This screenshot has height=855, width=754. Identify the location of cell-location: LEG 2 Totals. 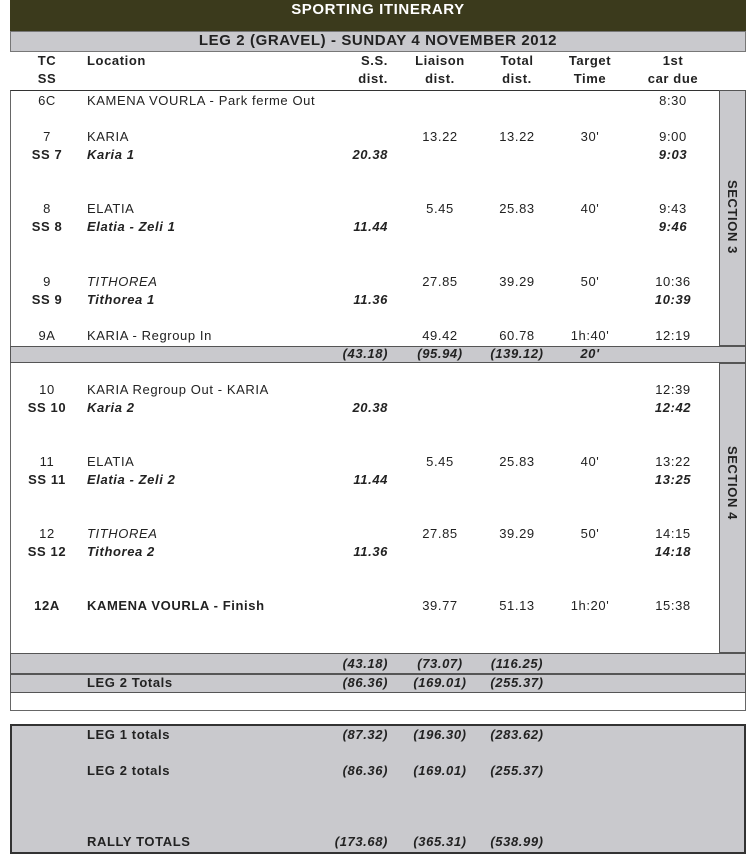
(130, 682).